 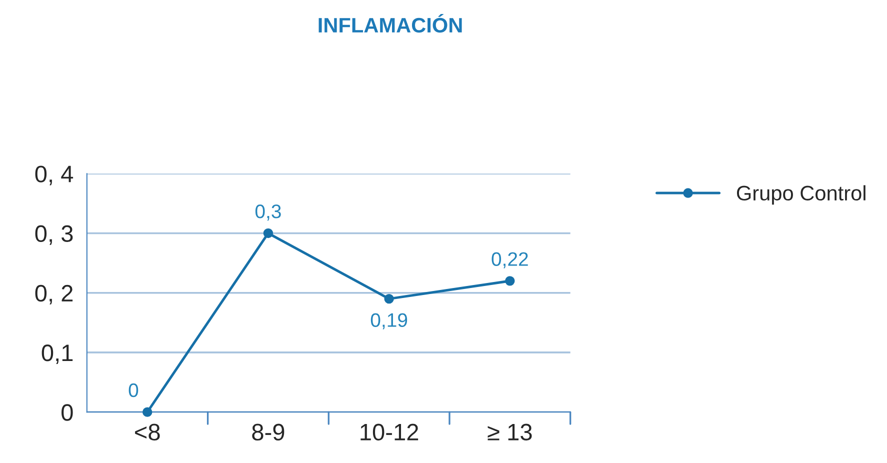 I want to click on y-tick-label: 0, 3, so click(x=54, y=235).